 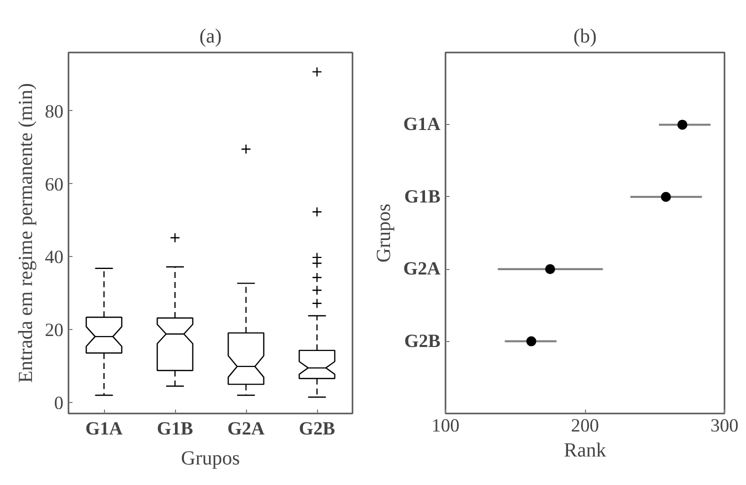 I want to click on x-tick-label: 100, so click(x=446, y=426).